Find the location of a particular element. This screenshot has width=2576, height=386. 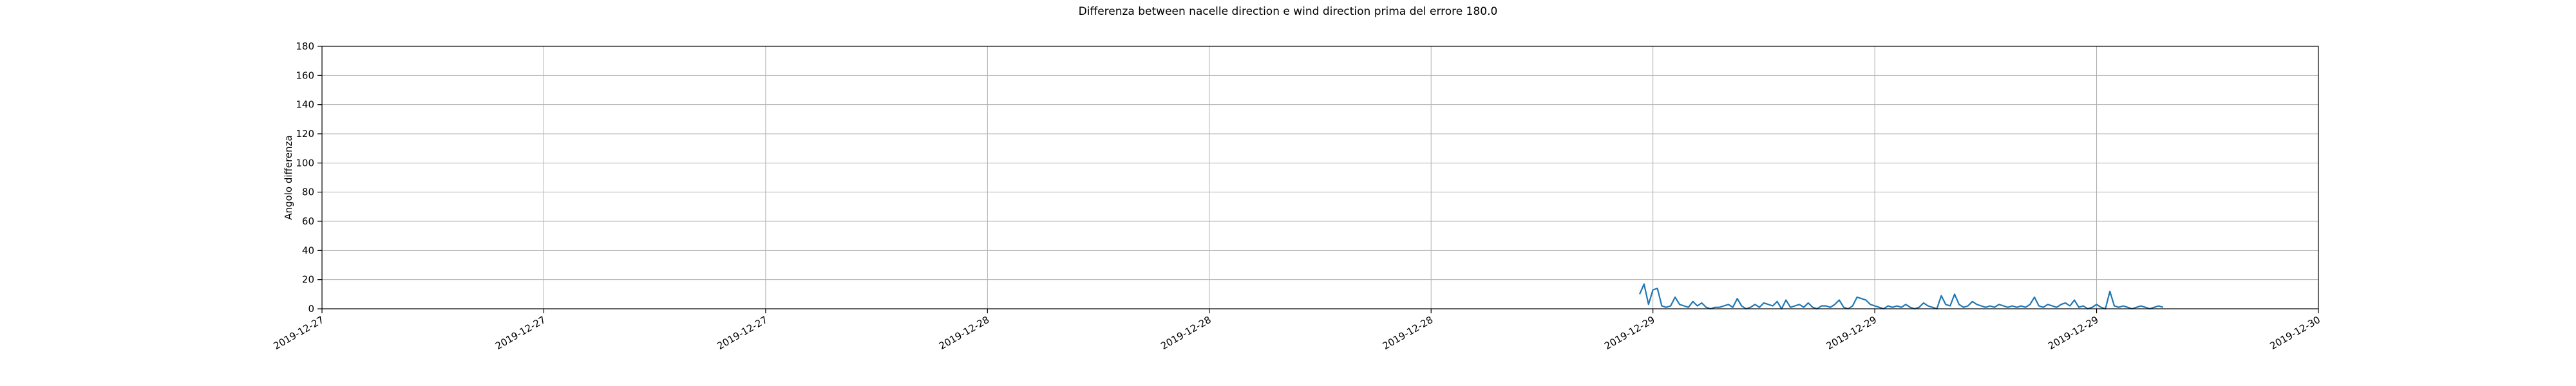

y-axis-label: Angolo differenza is located at coordinates (288, 177).